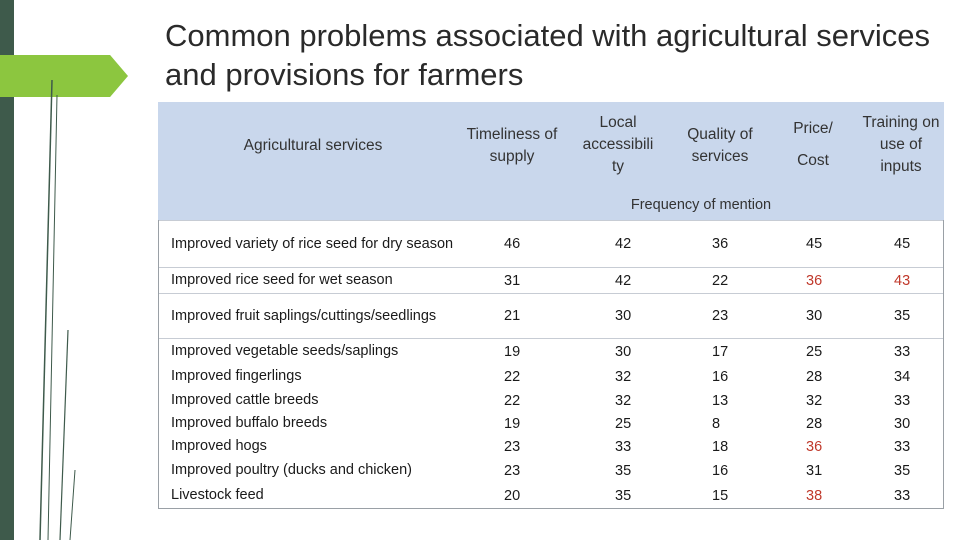 This screenshot has width=960, height=540. Describe the element at coordinates (512, 244) in the screenshot. I see `row-value-cell: 46` at that location.